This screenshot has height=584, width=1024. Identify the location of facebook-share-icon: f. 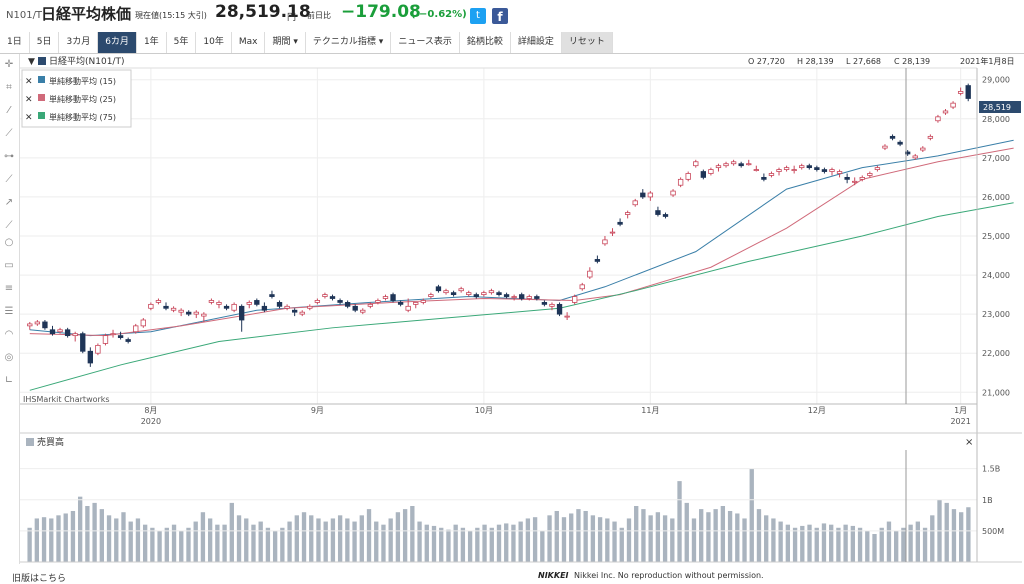
(500, 16).